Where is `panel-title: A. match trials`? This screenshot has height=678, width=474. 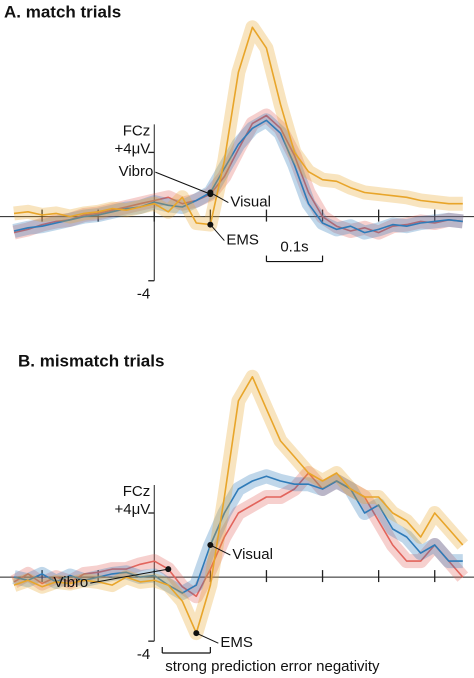
panel-title: A. match trials is located at coordinates (62, 11).